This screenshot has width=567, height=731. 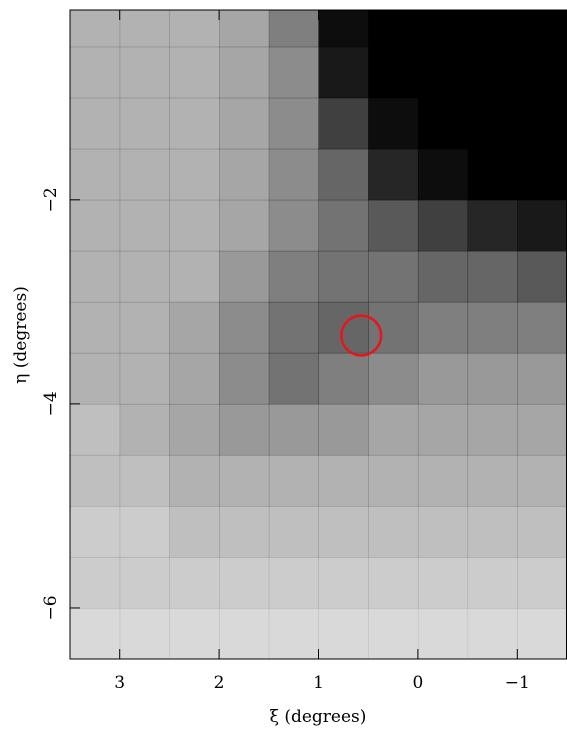 I want to click on y-axis-label: η (degrees), so click(x=21, y=335).